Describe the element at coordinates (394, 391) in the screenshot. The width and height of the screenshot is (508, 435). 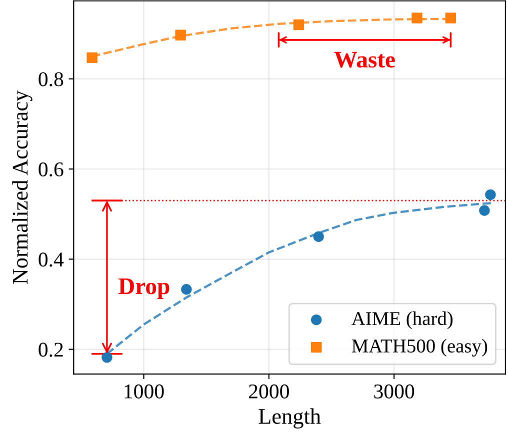
I see `x-tick-label: 3000` at that location.